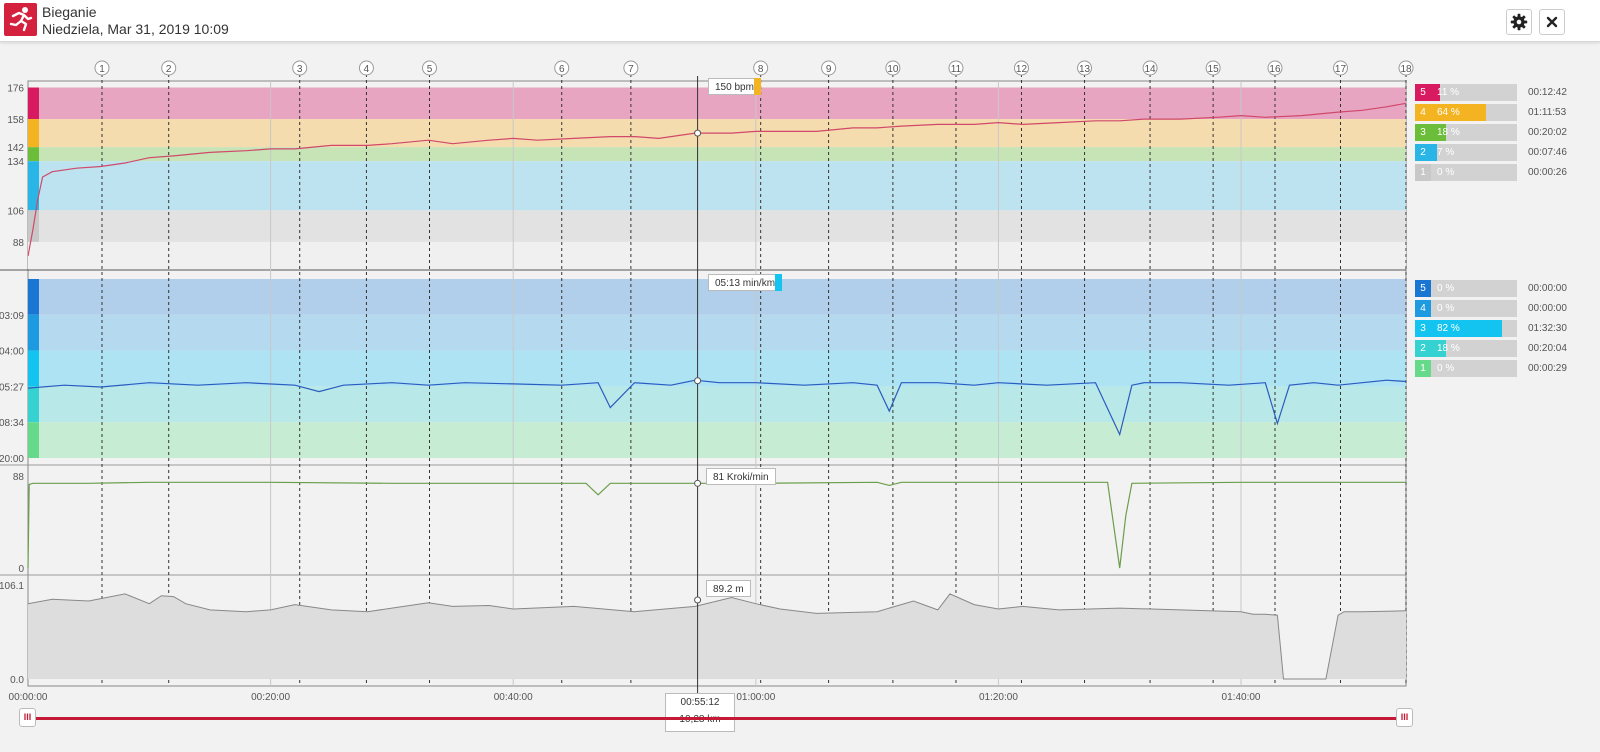 This screenshot has width=1600, height=752. What do you see at coordinates (15, 162) in the screenshot?
I see `hr-y-tick: 134` at bounding box center [15, 162].